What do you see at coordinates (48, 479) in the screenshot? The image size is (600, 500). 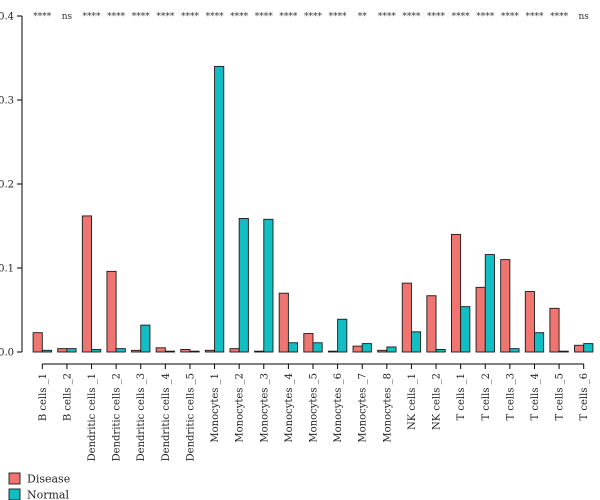 I see `legend-label-disease: Disease` at bounding box center [48, 479].